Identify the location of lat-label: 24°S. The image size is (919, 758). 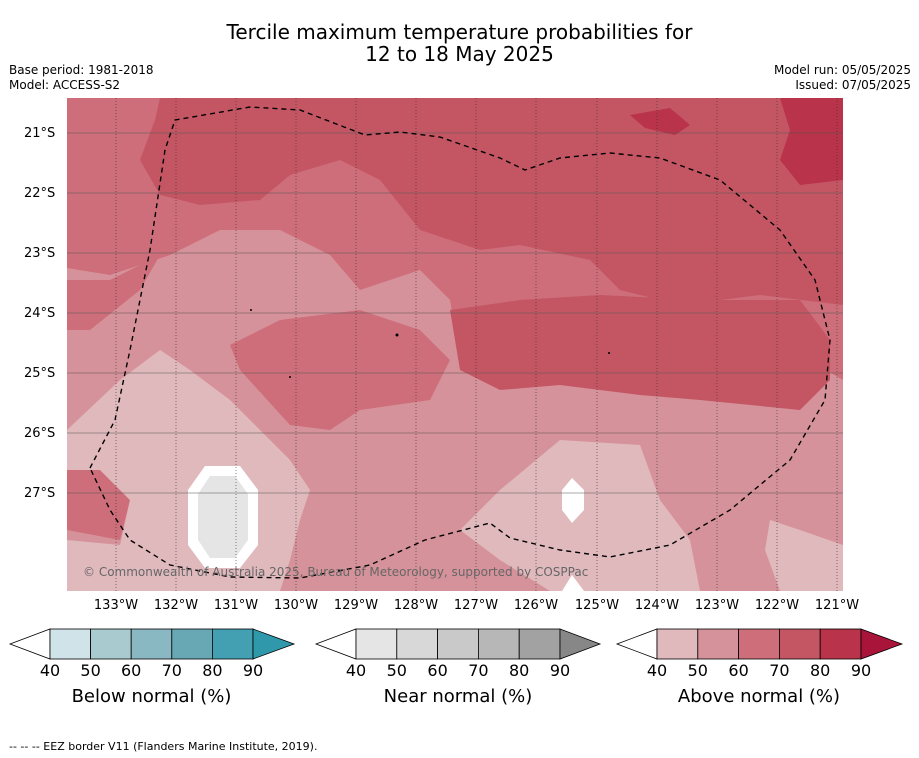
(40, 313).